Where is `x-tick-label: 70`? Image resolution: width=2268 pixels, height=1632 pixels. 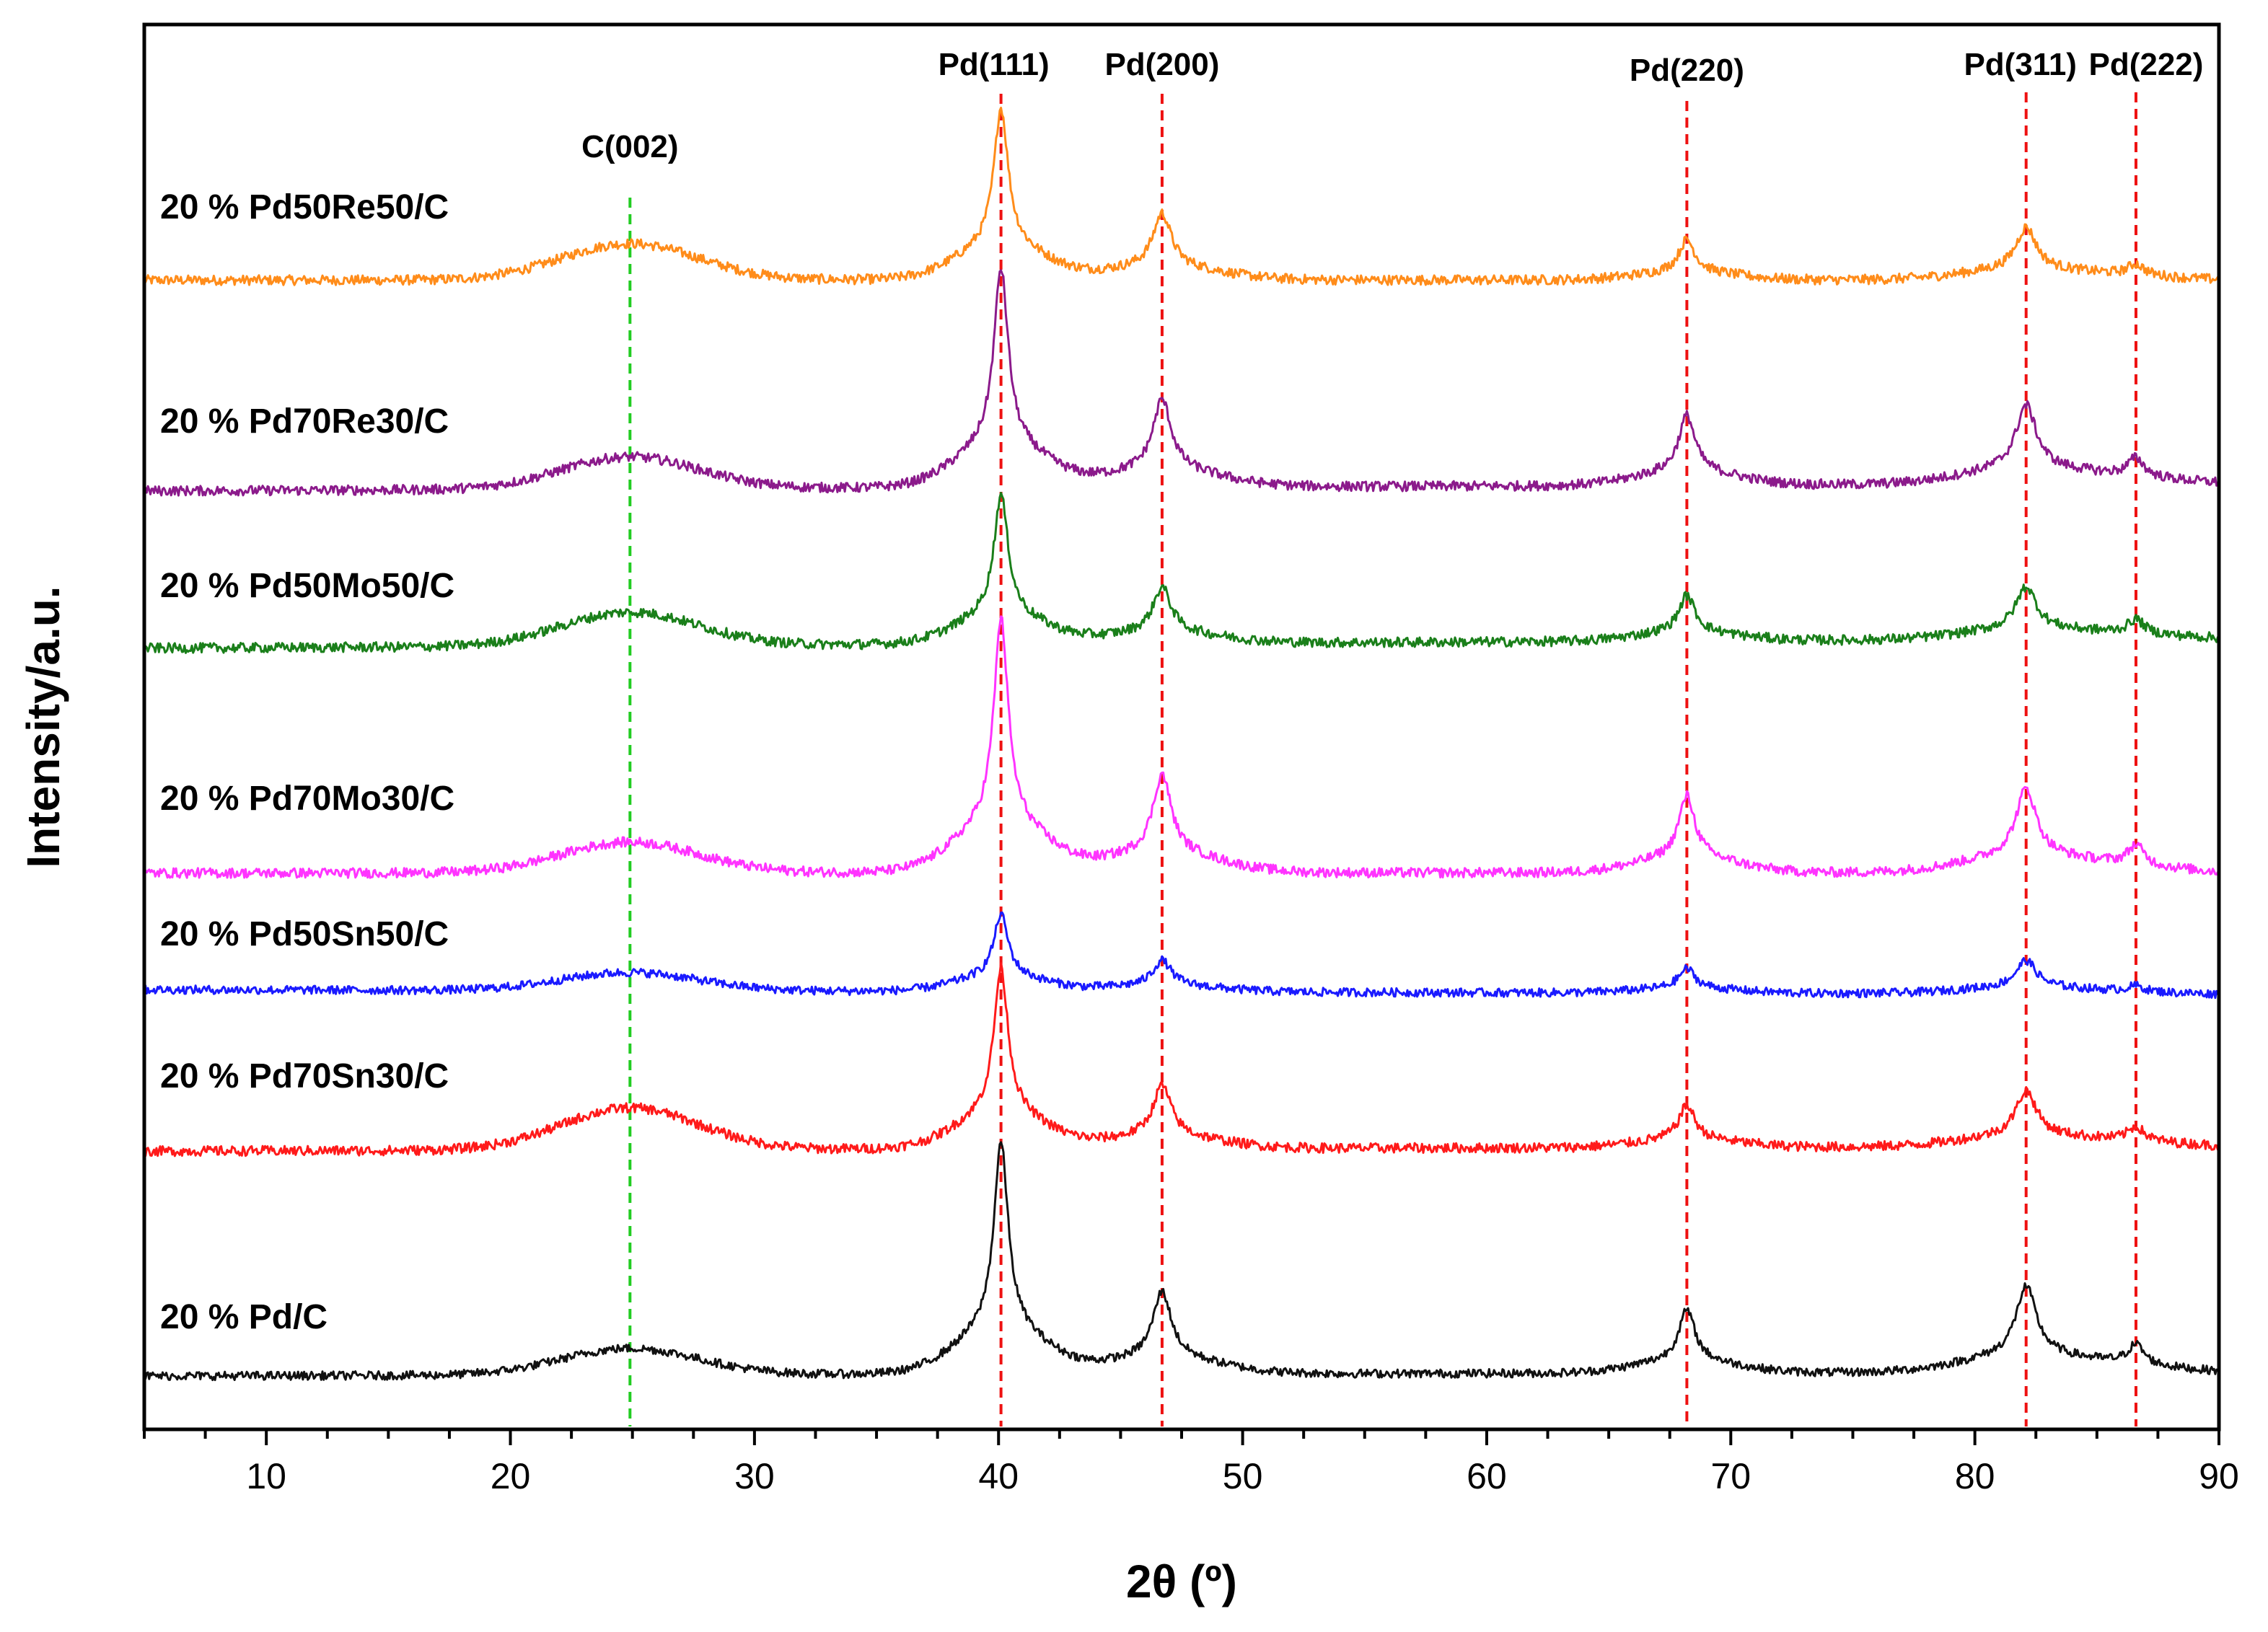
x-tick-label: 70 is located at coordinates (1731, 1476).